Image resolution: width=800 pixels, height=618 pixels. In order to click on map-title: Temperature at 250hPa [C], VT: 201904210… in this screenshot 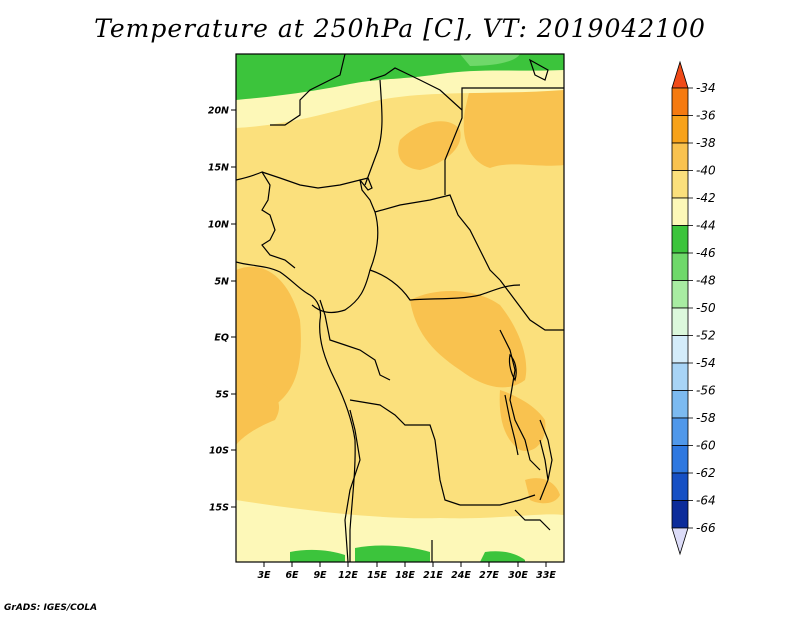, I will do `click(400, 28)`.